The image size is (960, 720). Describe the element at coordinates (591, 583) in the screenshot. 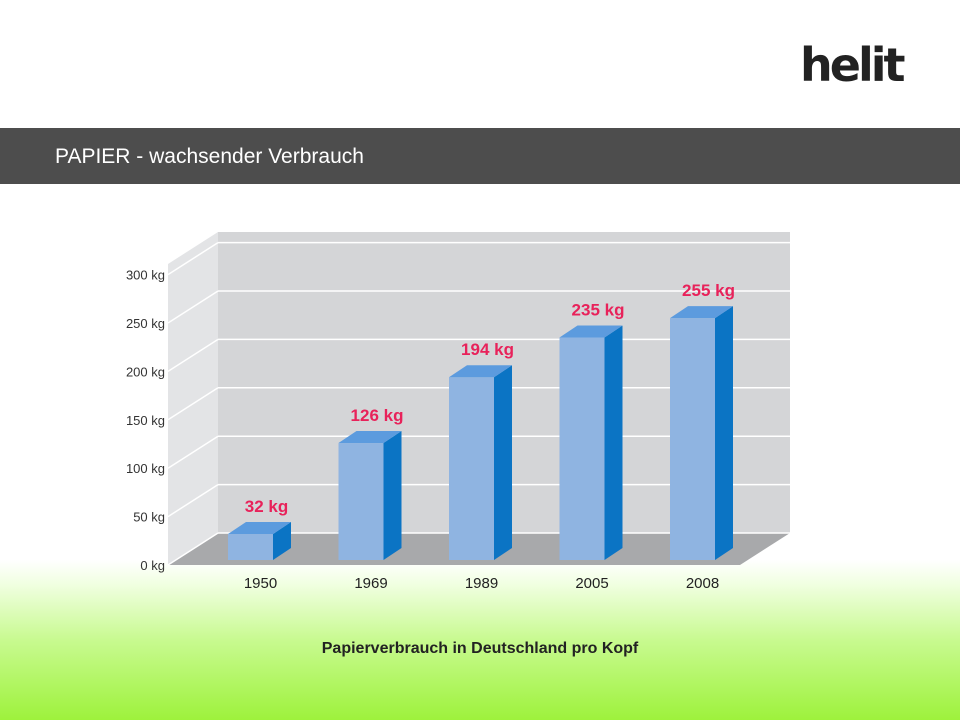

I see `x-tick-label: 2005` at that location.